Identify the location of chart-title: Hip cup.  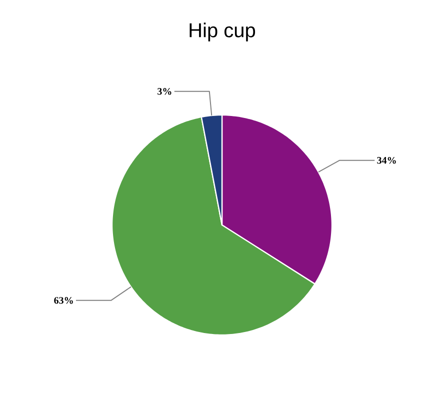
(223, 32).